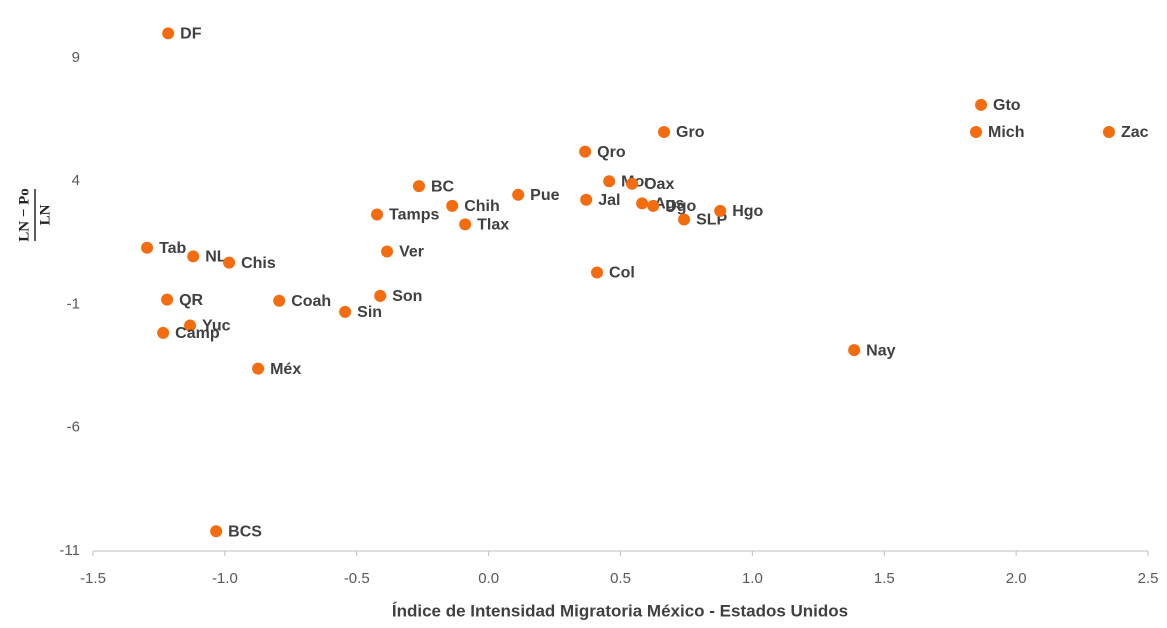 The image size is (1167, 628). I want to click on x-tick-label: 0.5, so click(620, 578).